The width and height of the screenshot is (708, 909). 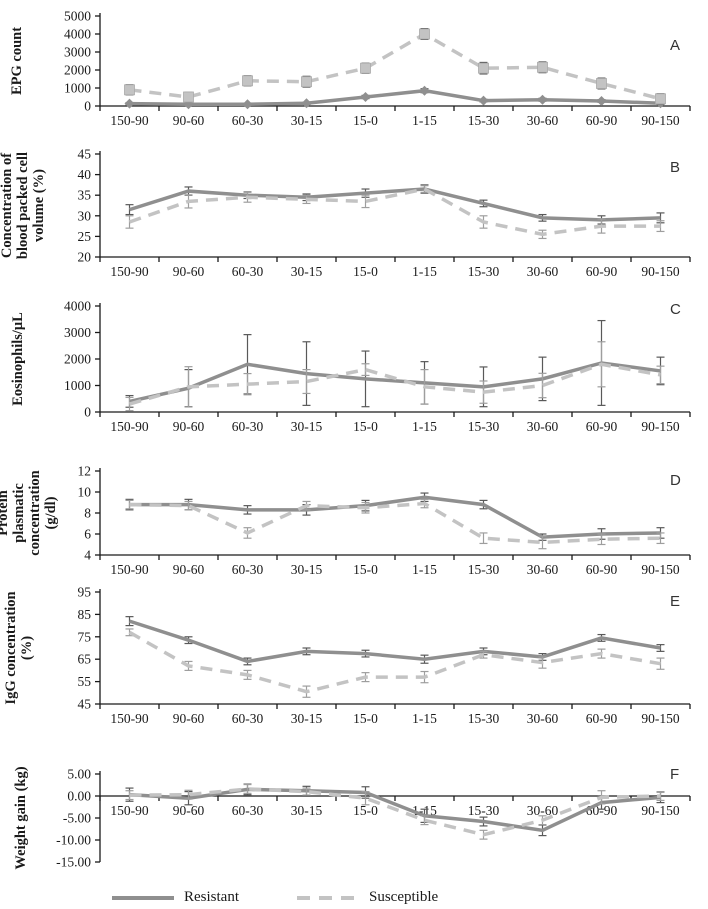 What do you see at coordinates (85, 492) in the screenshot?
I see `svg-text: 10` at bounding box center [85, 492].